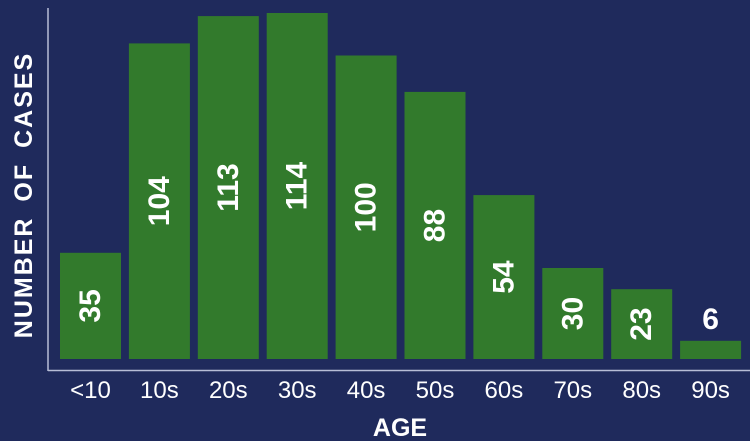 The width and height of the screenshot is (750, 441). Describe the element at coordinates (572, 390) in the screenshot. I see `x-tick-label-7: 70s` at that location.